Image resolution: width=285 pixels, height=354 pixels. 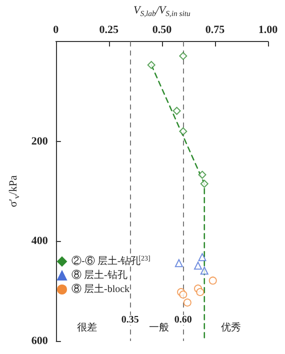 What do you see at coordinates (56, 30) in the screenshot?
I see `x-tick-label: 0` at bounding box center [56, 30].